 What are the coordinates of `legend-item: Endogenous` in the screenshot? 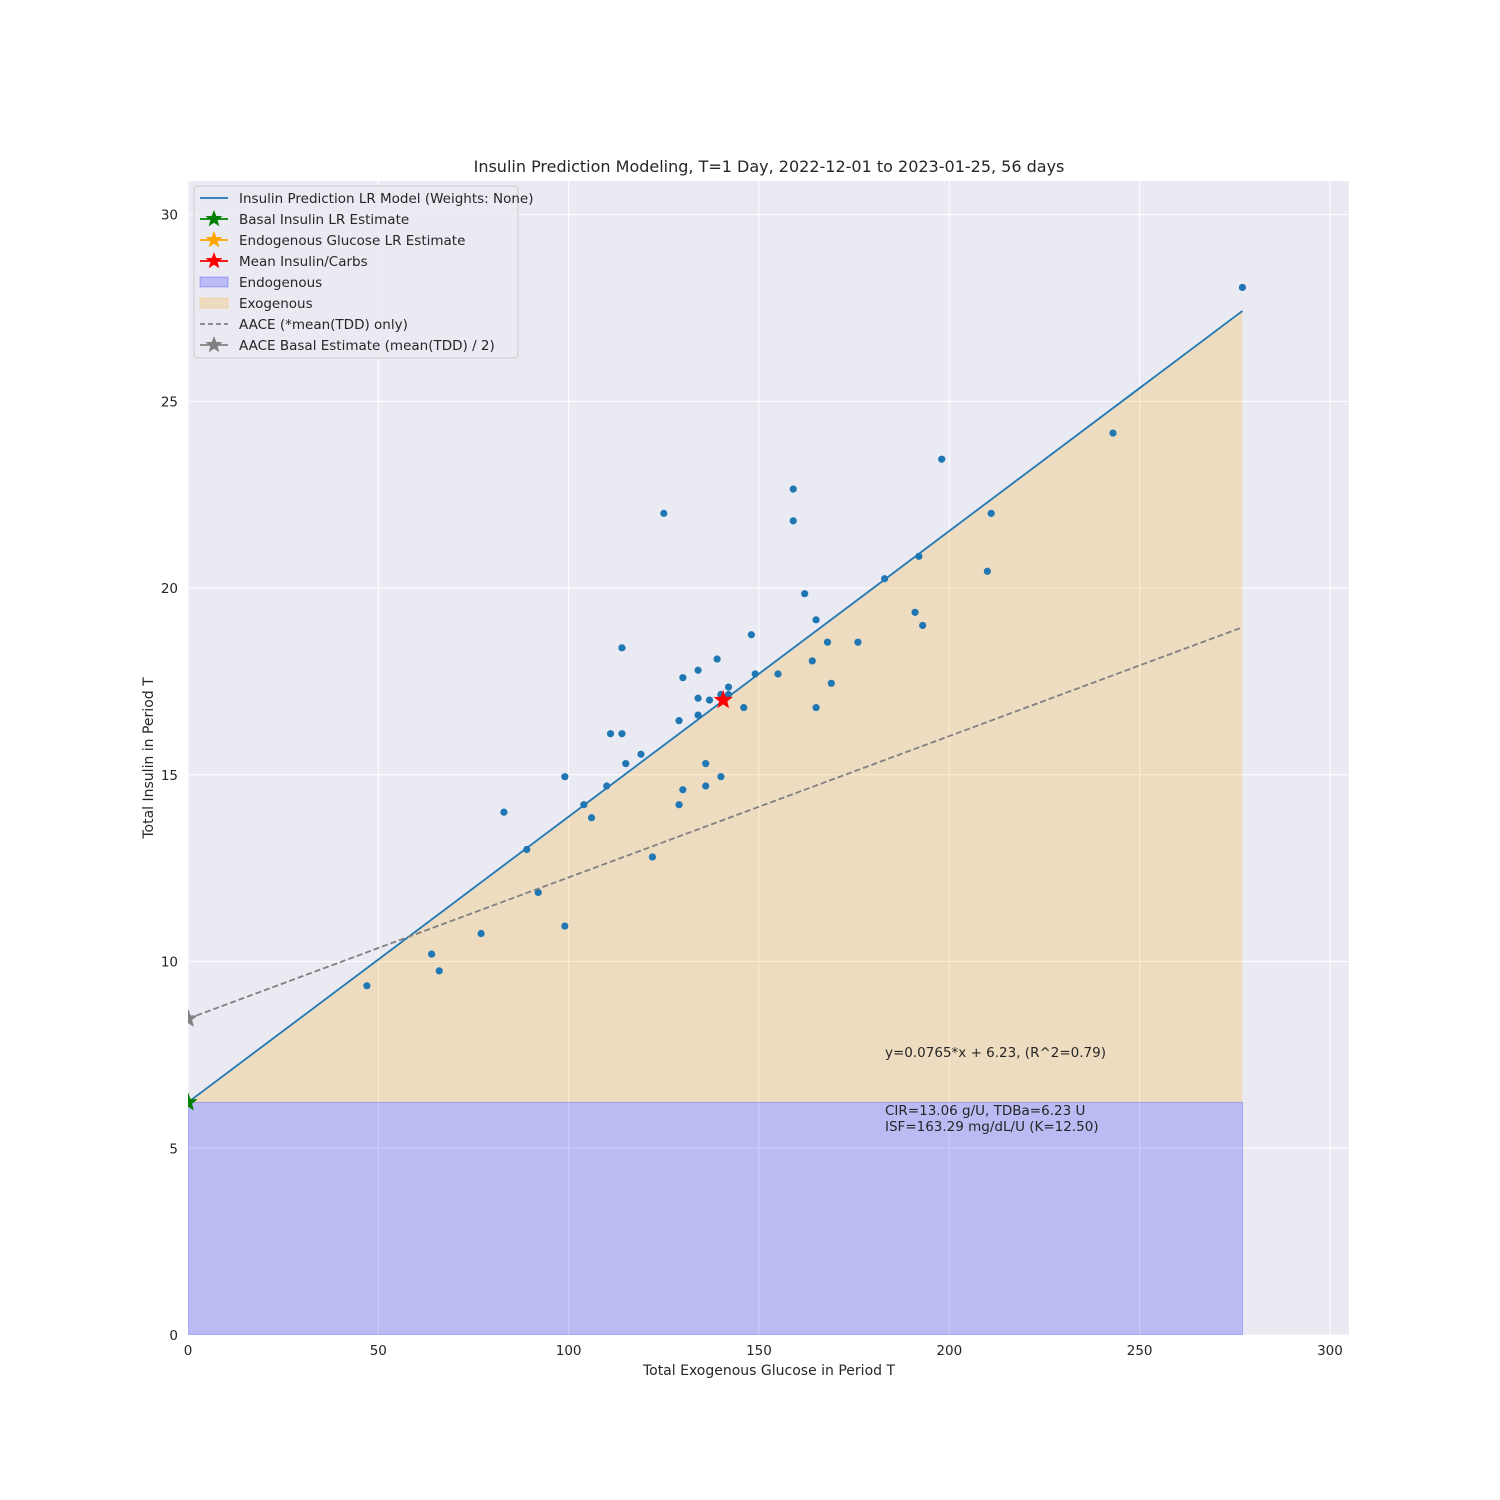 It's located at (260, 283).